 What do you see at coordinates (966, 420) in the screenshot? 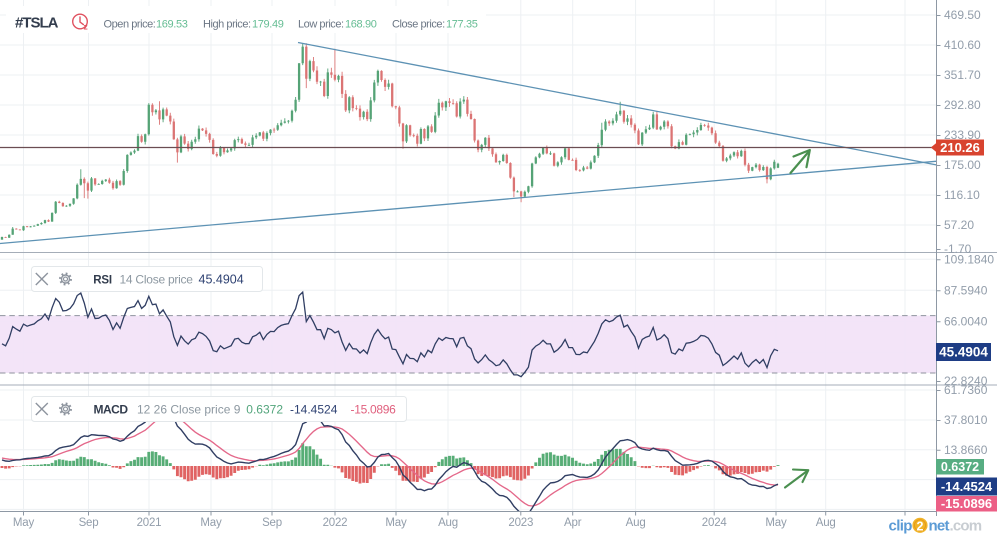
I see `svg-text: 37.8010` at bounding box center [966, 420].